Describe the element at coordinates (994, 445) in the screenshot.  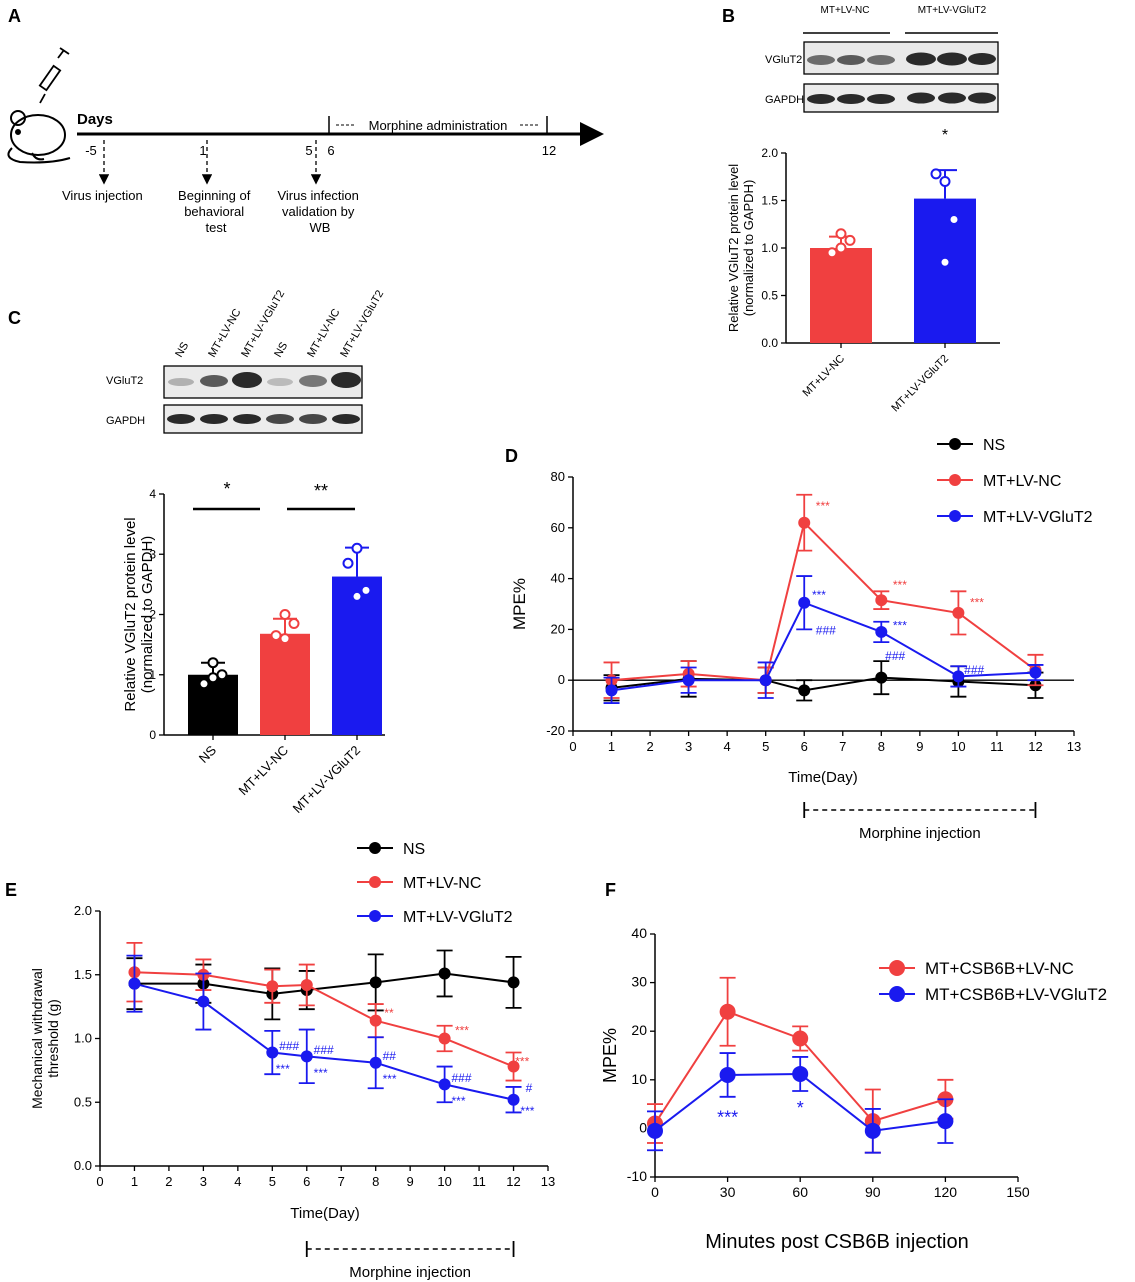
I see `legend-label: NS` at that location.